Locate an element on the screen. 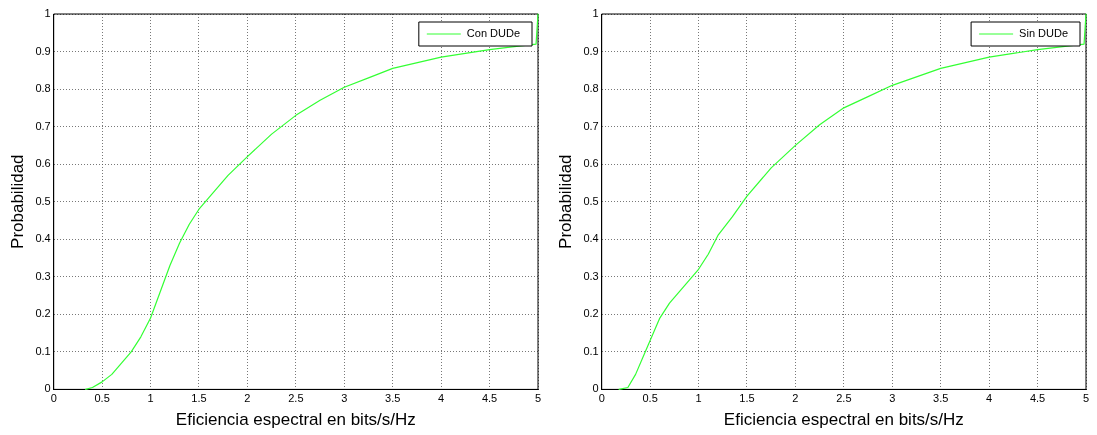 This screenshot has width=1097, height=435. legend-label: Sin DUDe is located at coordinates (1043, 33).